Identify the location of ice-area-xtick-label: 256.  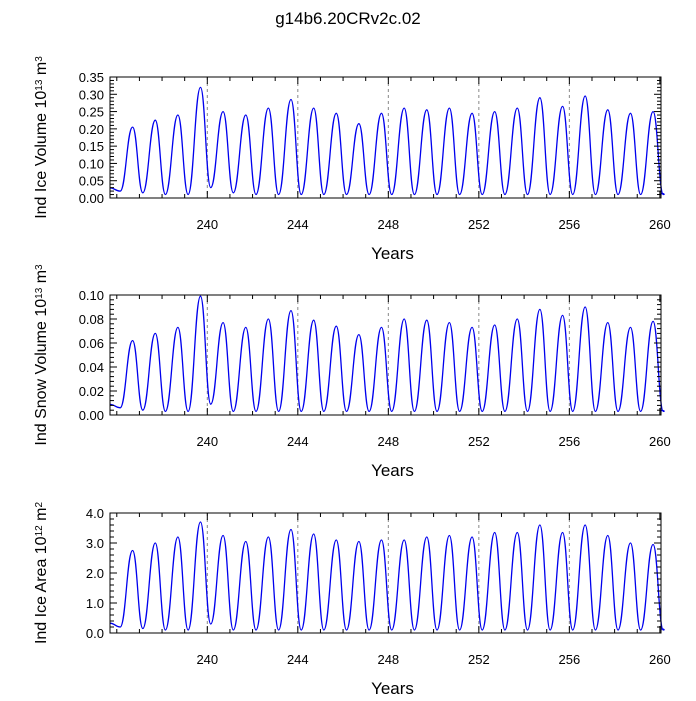
(570, 659).